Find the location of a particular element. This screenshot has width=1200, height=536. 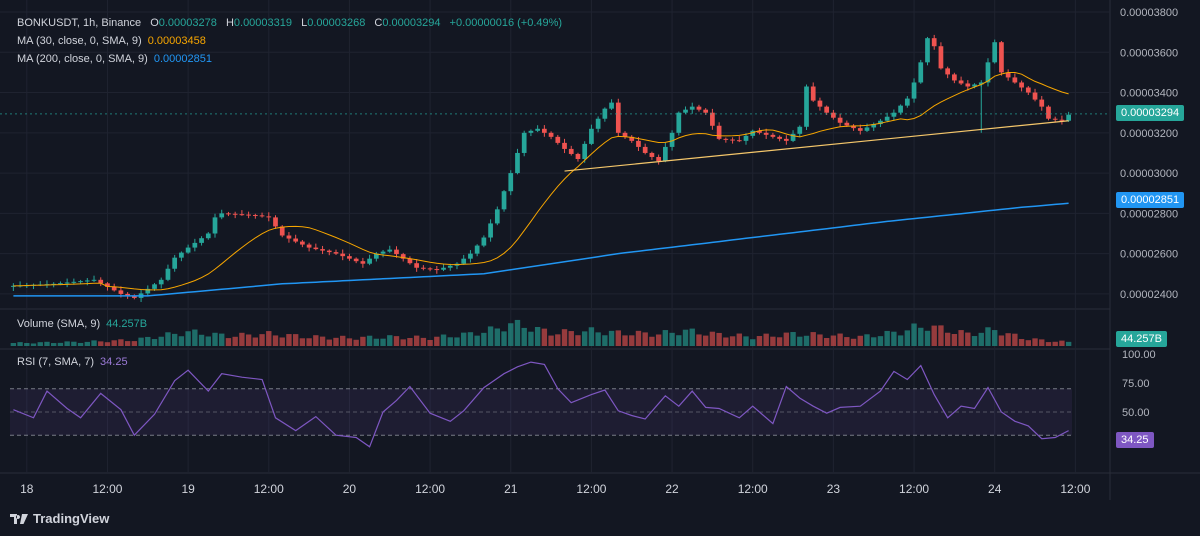

open-label: O0.00003278 is located at coordinates (183, 23).